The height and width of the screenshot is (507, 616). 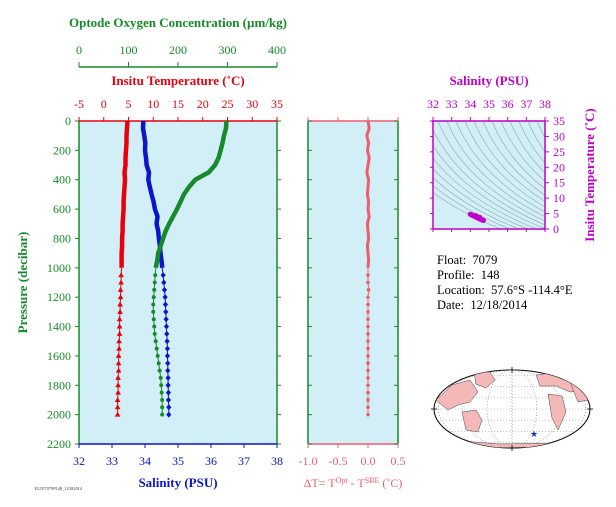 I want to click on location-value: 57.6°S -114.4°E, so click(x=532, y=290).